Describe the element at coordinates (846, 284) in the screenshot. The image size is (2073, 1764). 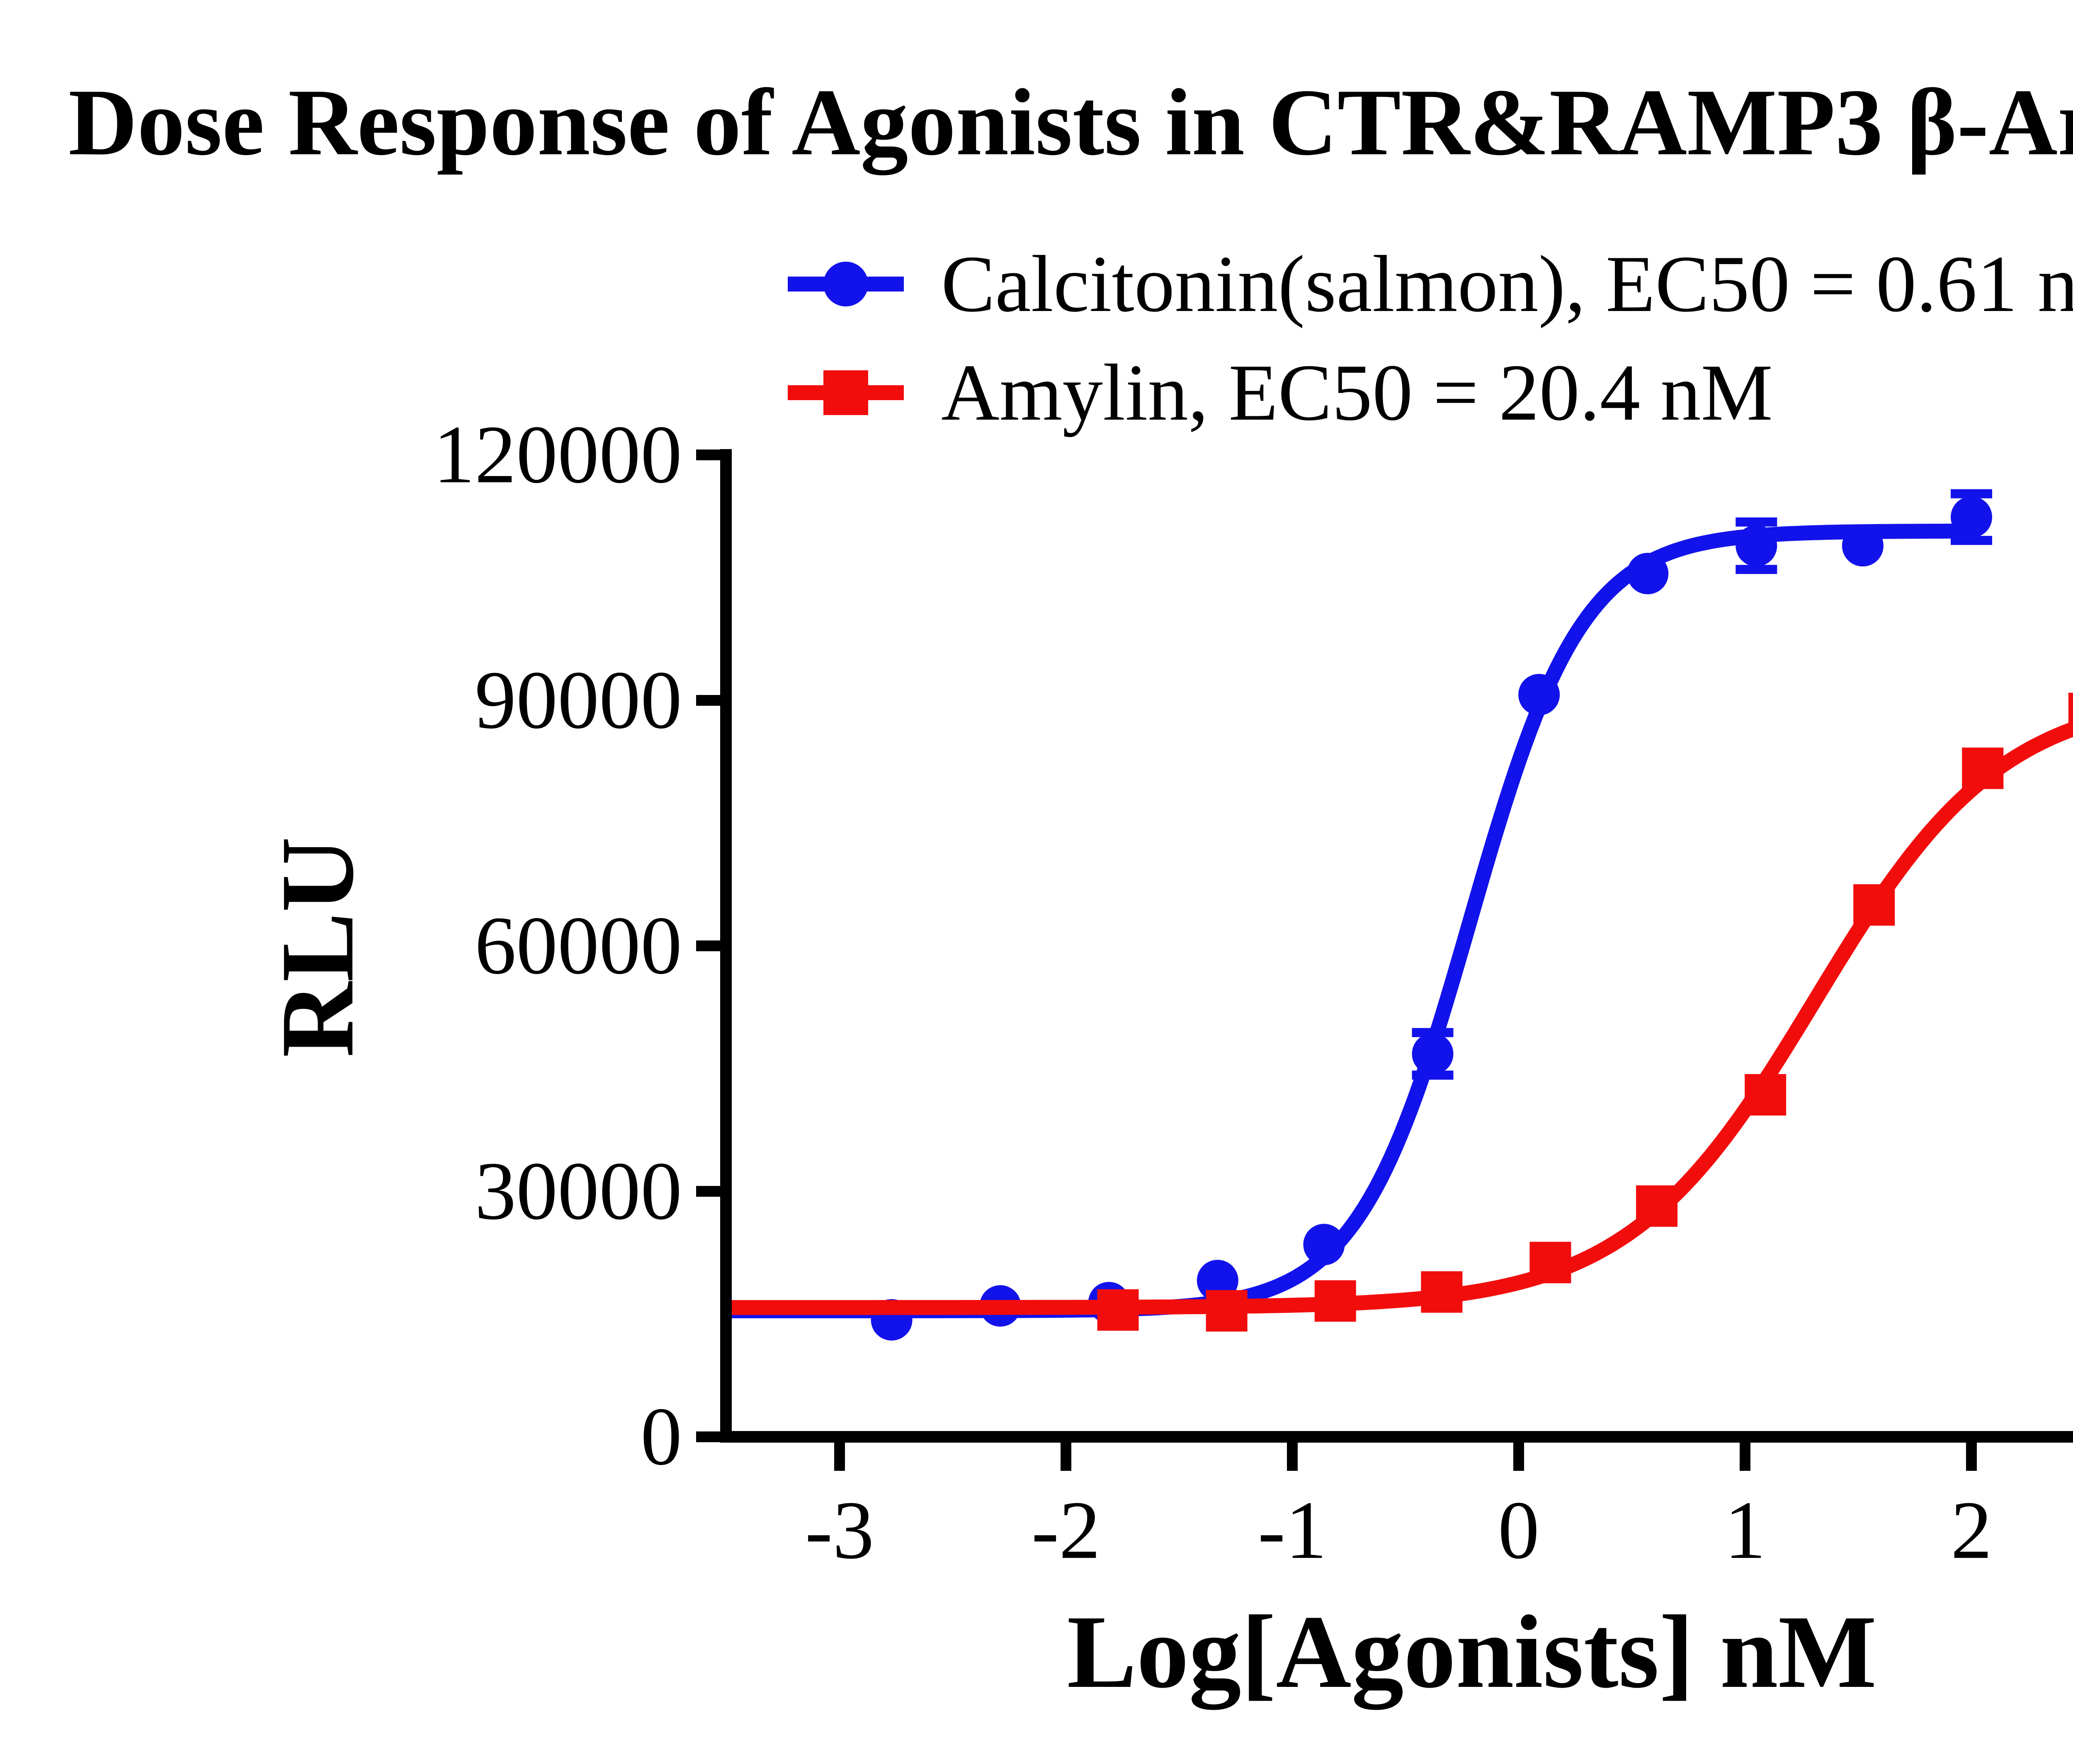
I see `legend-circle-marker-icon` at that location.